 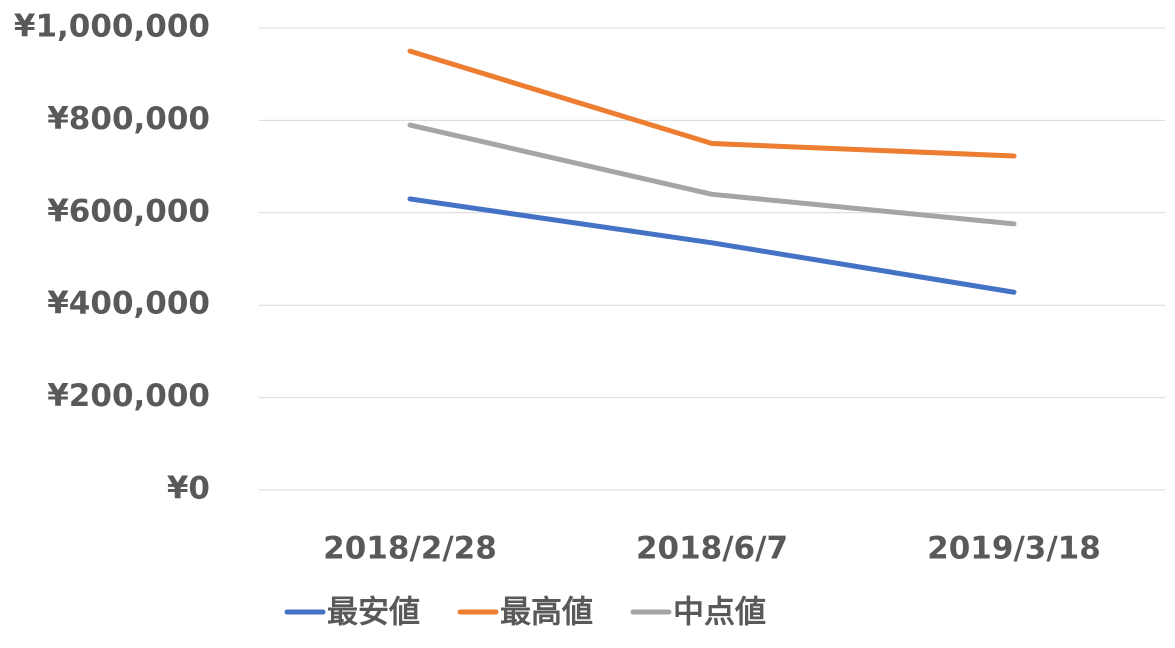 I want to click on y-tick-label: ¥400,000, so click(x=128, y=304).